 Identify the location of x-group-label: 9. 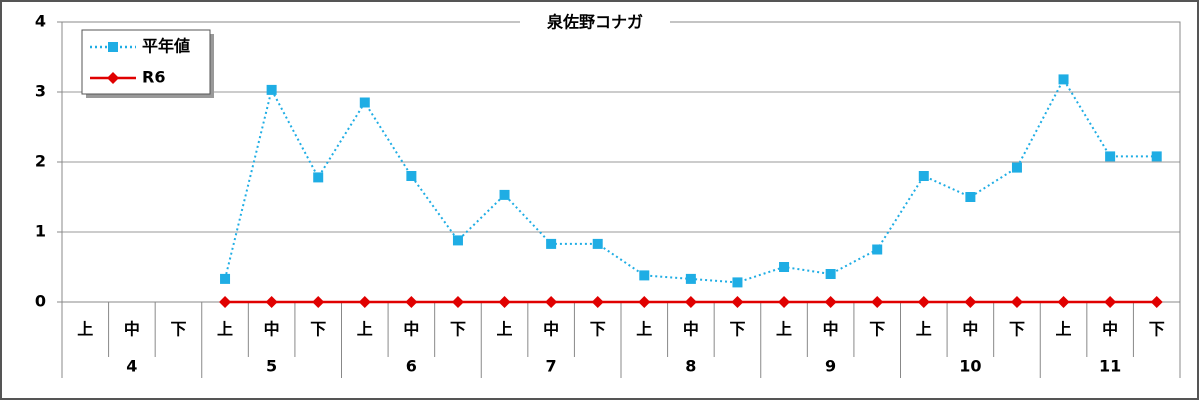
(830, 366).